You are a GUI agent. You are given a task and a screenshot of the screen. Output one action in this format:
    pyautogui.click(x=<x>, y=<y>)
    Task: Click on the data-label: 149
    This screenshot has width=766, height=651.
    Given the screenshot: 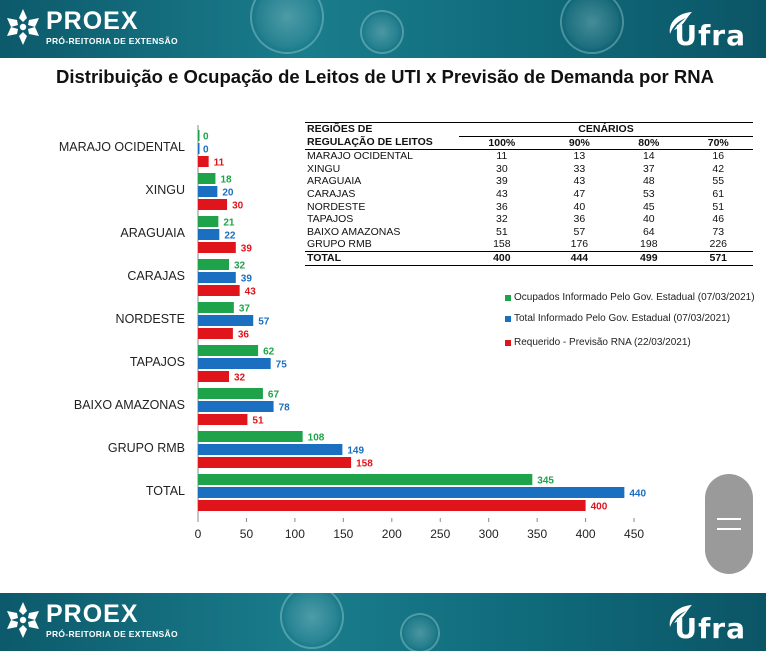 What is the action you would take?
    pyautogui.click(x=355, y=451)
    